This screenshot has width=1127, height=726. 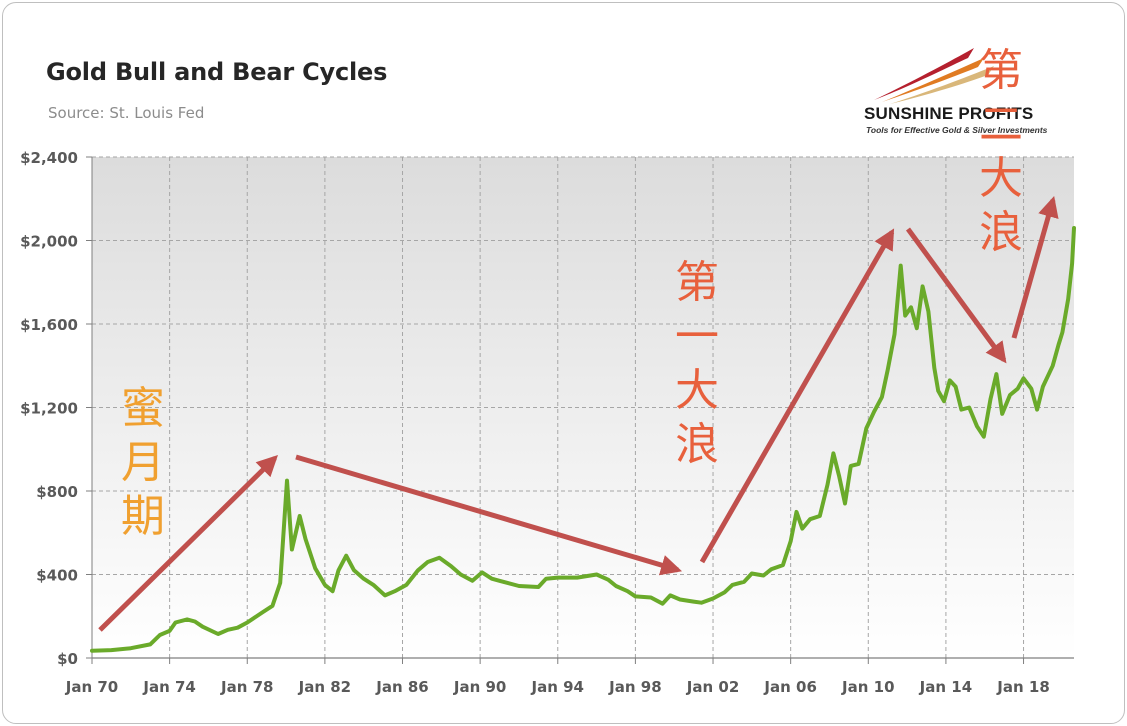 I want to click on correction-decline-arrow, so click(x=956, y=295).